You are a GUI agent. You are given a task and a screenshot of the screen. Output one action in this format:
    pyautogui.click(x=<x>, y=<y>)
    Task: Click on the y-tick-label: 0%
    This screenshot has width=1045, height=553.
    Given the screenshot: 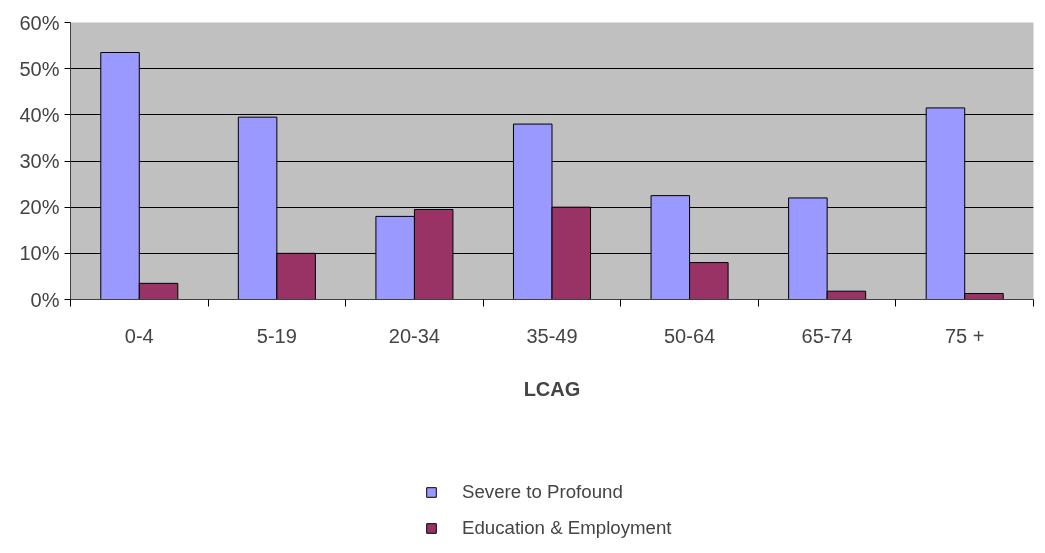 What is the action you would take?
    pyautogui.click(x=45, y=299)
    